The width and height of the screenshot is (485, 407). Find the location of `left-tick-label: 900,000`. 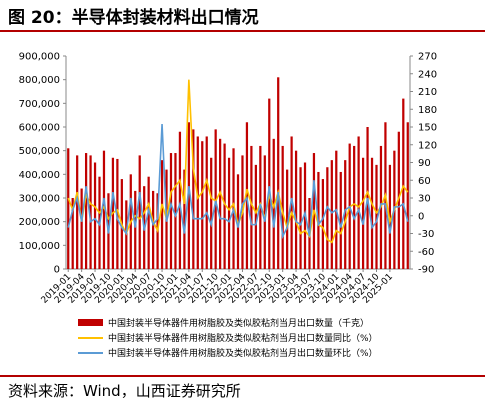

left-tick-label: 900,000 is located at coordinates (39, 57).